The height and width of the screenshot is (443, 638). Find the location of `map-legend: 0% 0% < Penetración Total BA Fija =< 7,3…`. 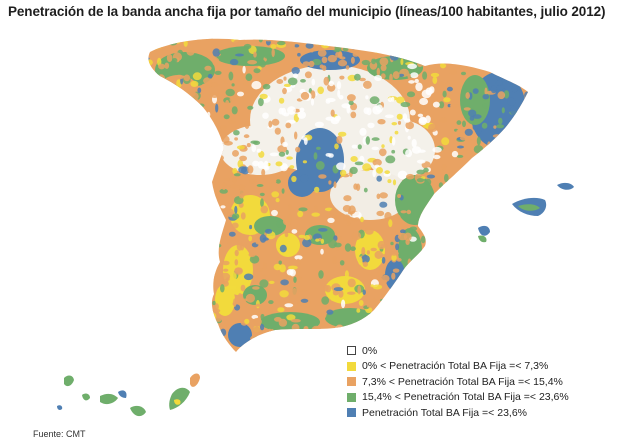

map-legend: 0% 0% < Penetración Total BA Fija =< 7,3… is located at coordinates (458, 382).